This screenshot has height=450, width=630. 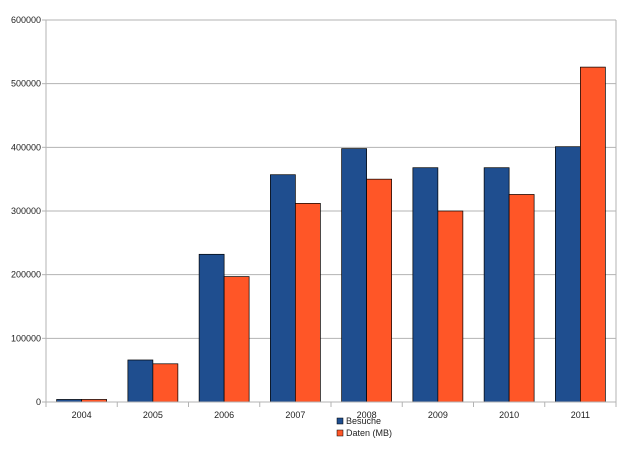 I want to click on x-tick-label: 2010, so click(x=509, y=415).